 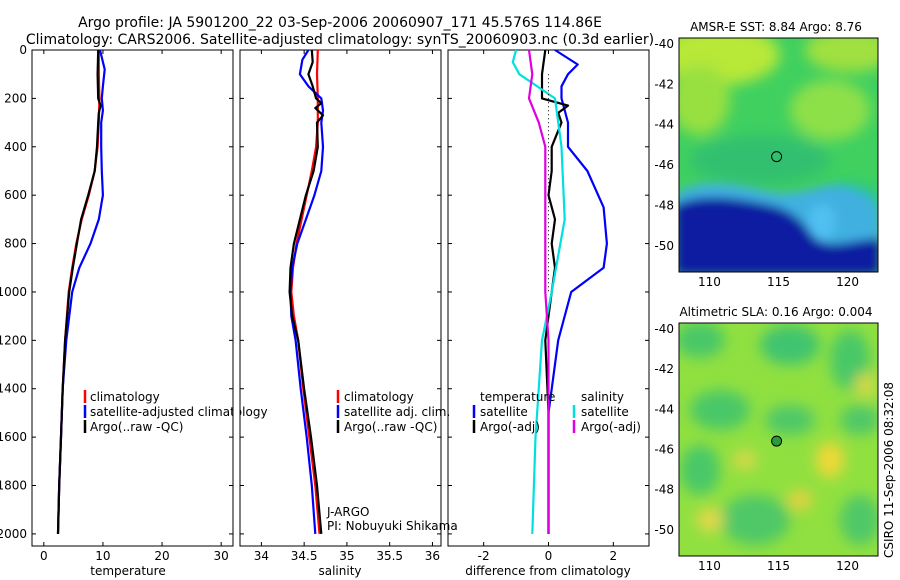 What do you see at coordinates (776, 27) in the screenshot?
I see `sst-map-title: AMSR-E SST: 8.84 Argo: 8.76` at bounding box center [776, 27].